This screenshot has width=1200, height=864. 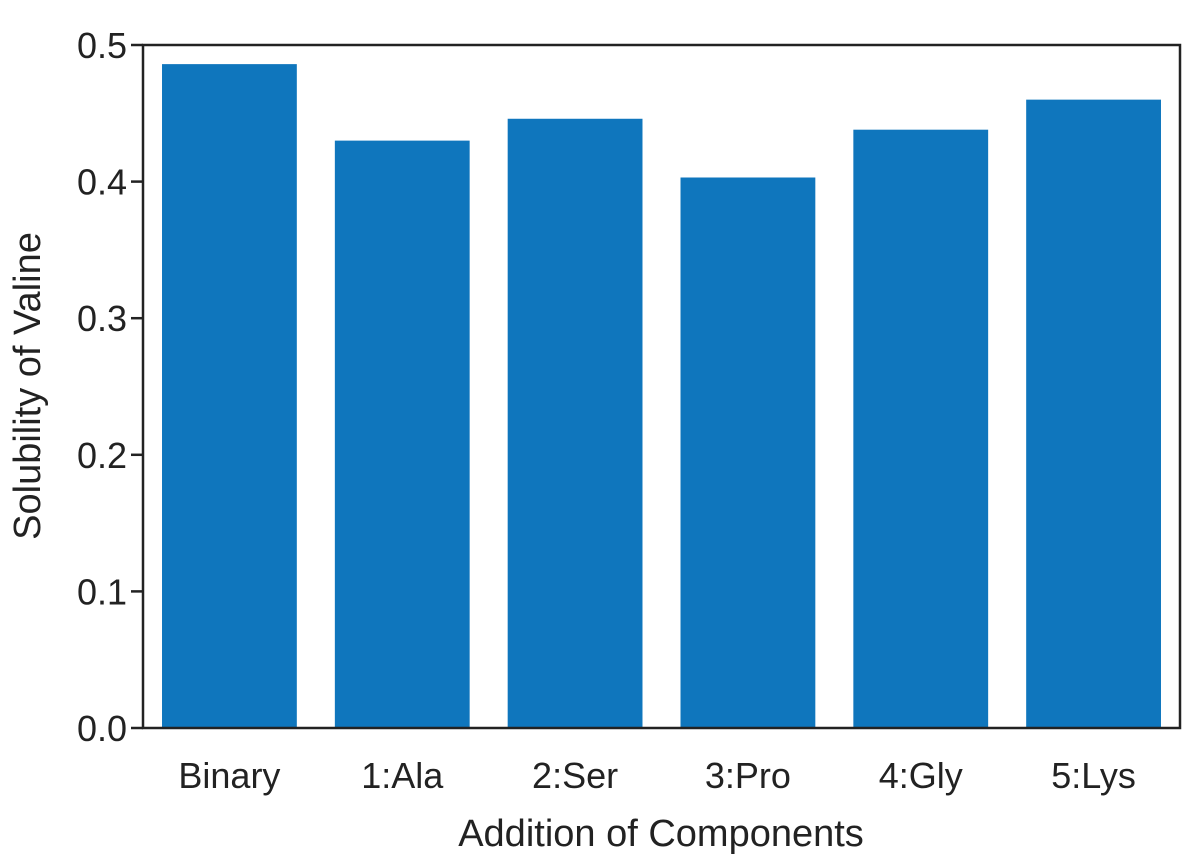 What do you see at coordinates (229, 396) in the screenshot?
I see `bar-Binary` at bounding box center [229, 396].